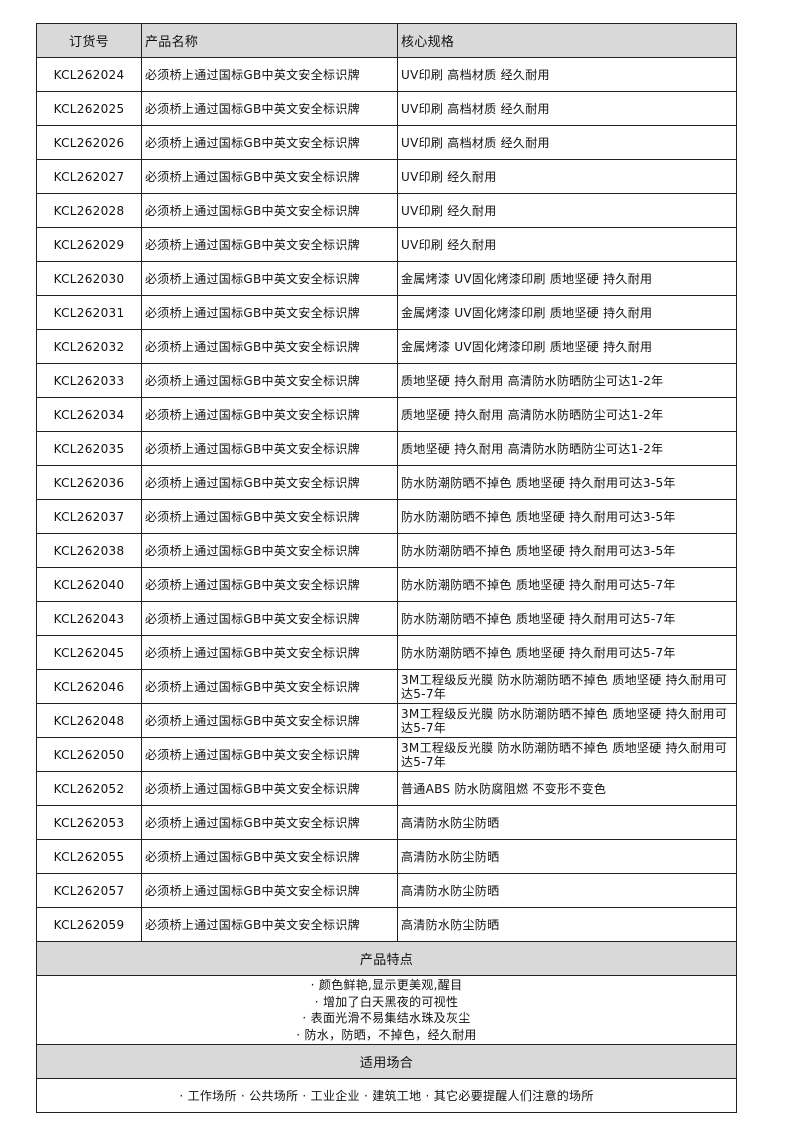  I want to click on order-no-cell: KCL262043, so click(89, 618).